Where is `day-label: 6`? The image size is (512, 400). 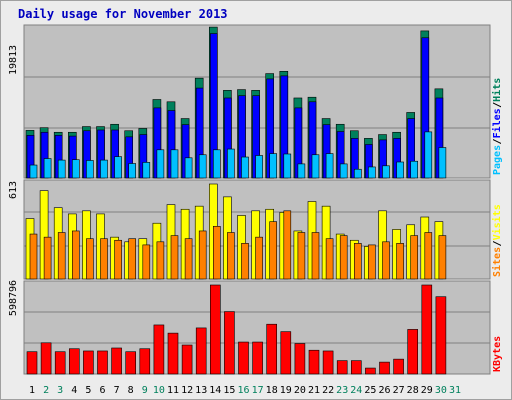
day-label: 6 is located at coordinates (102, 390).